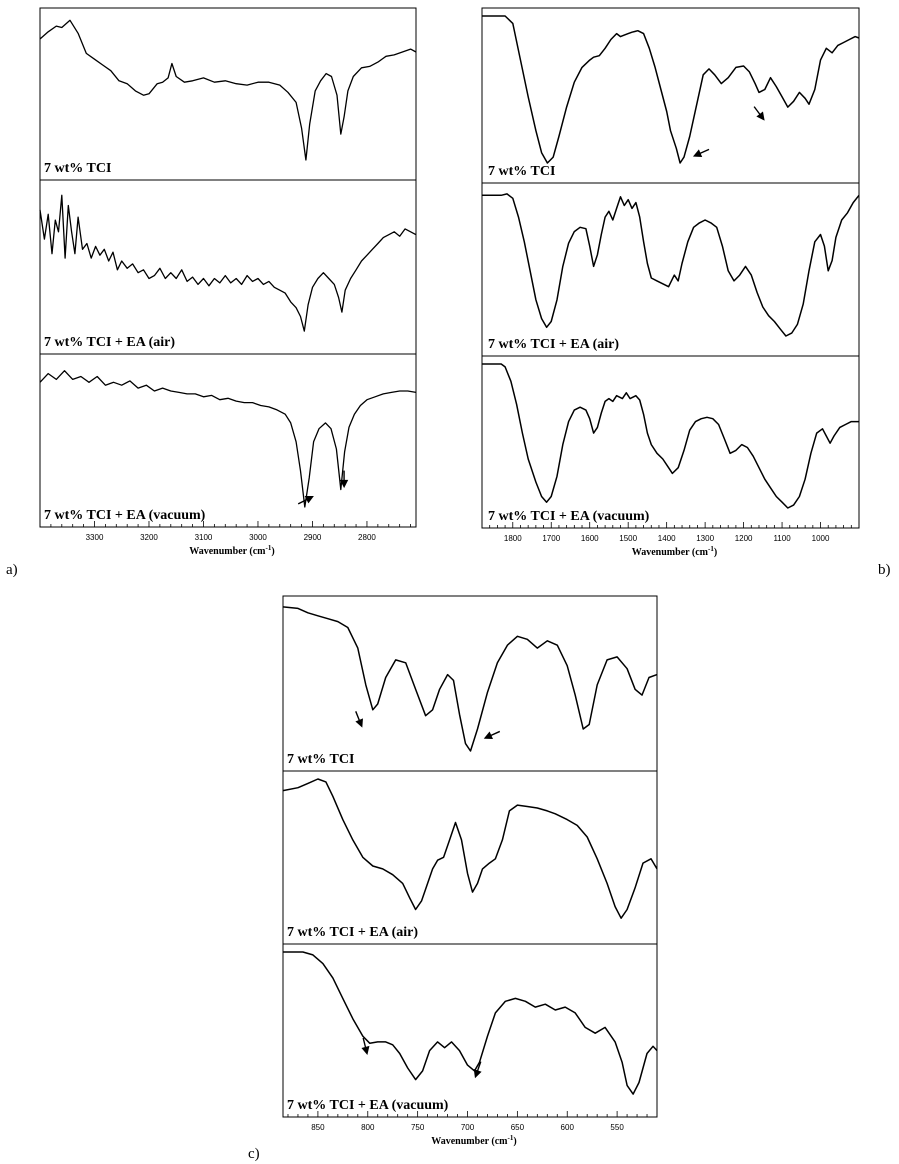 Image resolution: width=899 pixels, height=1164 pixels. Describe the element at coordinates (12, 570) in the screenshot. I see `panel-letter: a)` at that location.